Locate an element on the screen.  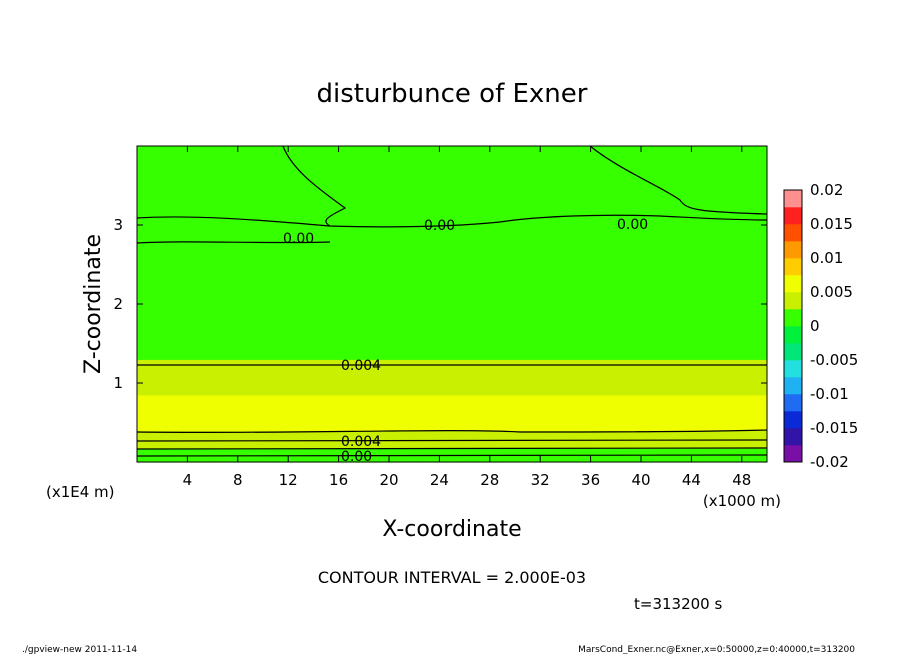
x-axis-label: X-coordinate is located at coordinates (451, 529).